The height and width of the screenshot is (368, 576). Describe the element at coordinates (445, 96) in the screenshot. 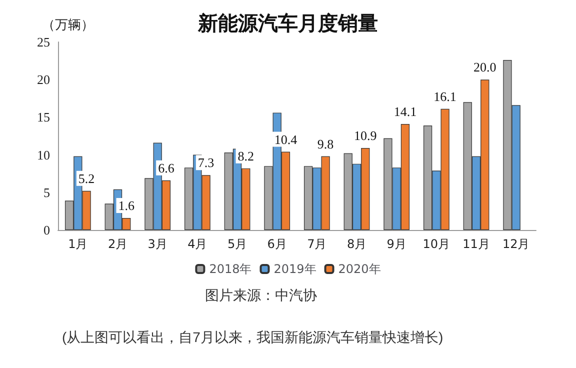

I see `data-label: 16.1` at that location.